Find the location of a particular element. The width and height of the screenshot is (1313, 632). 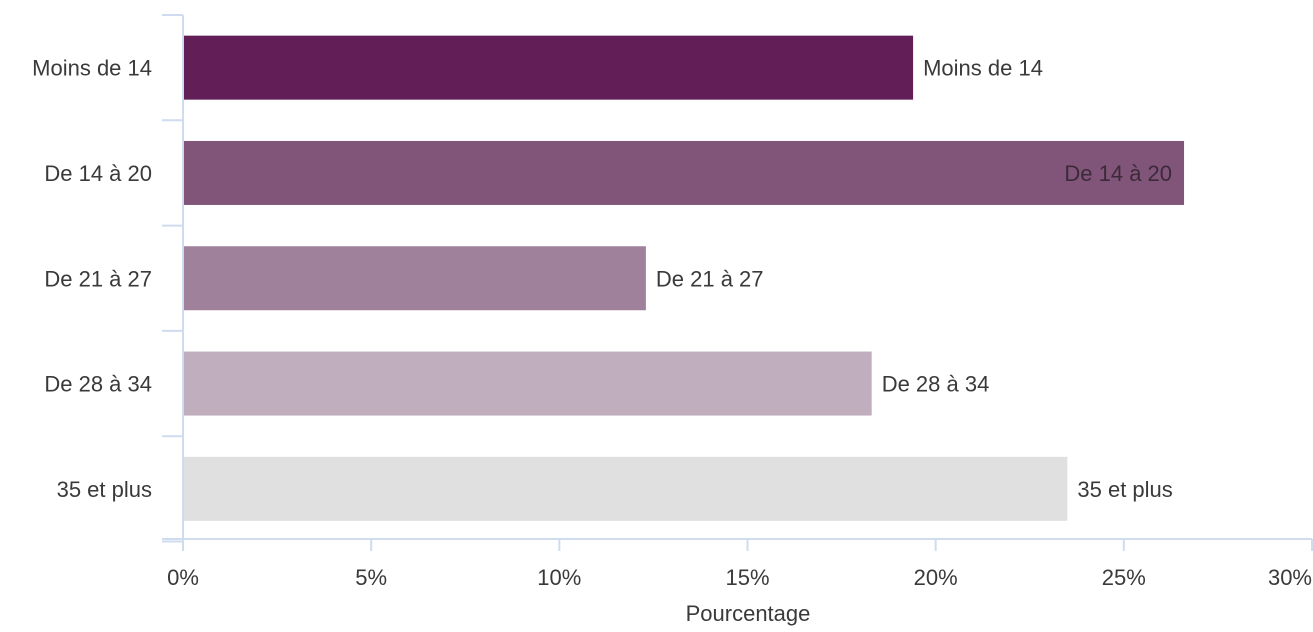

value-tick-label: 15% is located at coordinates (747, 577).